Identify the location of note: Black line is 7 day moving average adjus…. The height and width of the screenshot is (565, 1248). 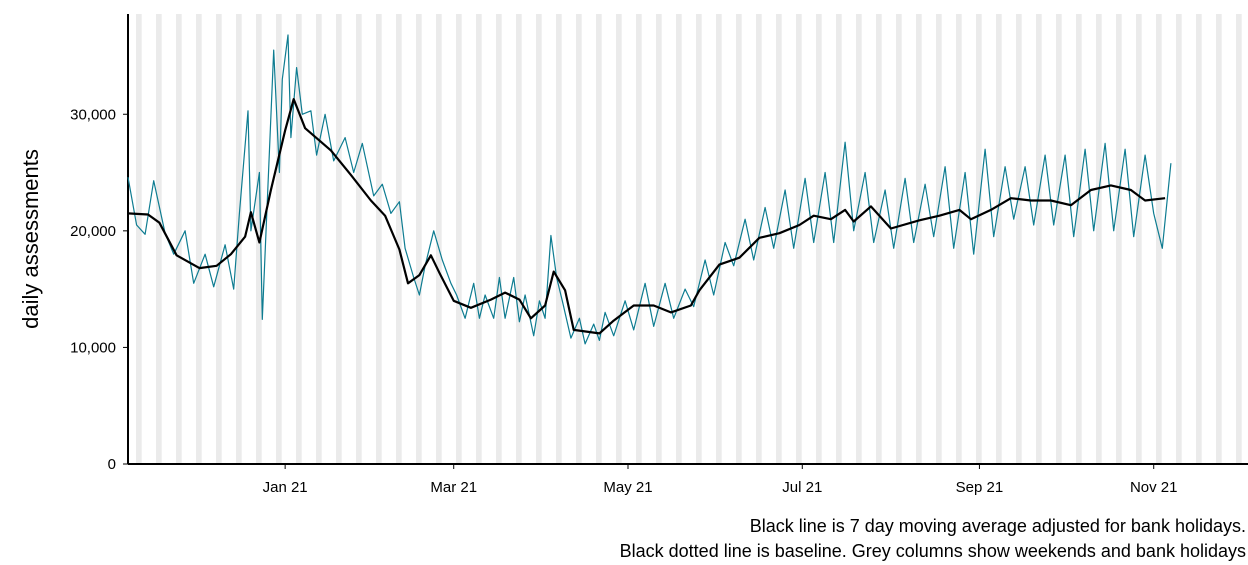
(998, 526).